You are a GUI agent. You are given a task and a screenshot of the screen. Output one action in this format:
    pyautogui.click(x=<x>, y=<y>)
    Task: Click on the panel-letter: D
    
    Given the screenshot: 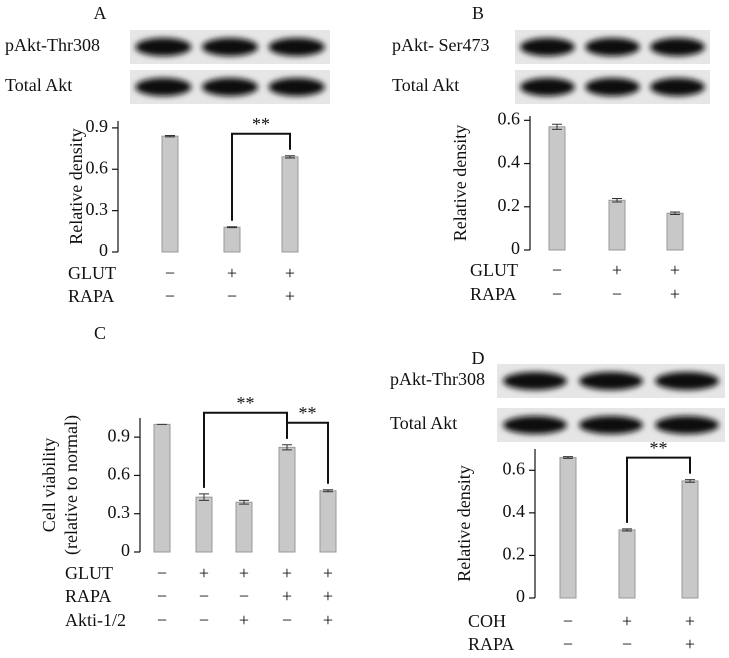 What is the action you would take?
    pyautogui.click(x=478, y=358)
    